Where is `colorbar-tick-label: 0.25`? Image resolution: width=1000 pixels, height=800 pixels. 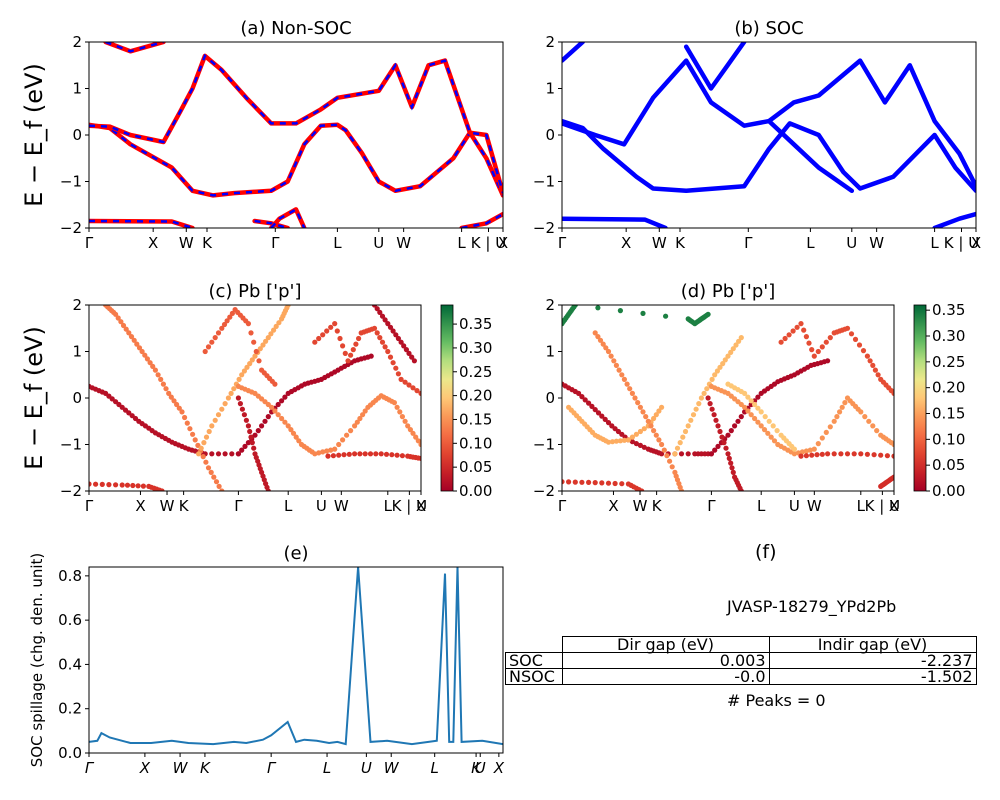 colorbar-tick-label: 0.25 is located at coordinates (948, 362).